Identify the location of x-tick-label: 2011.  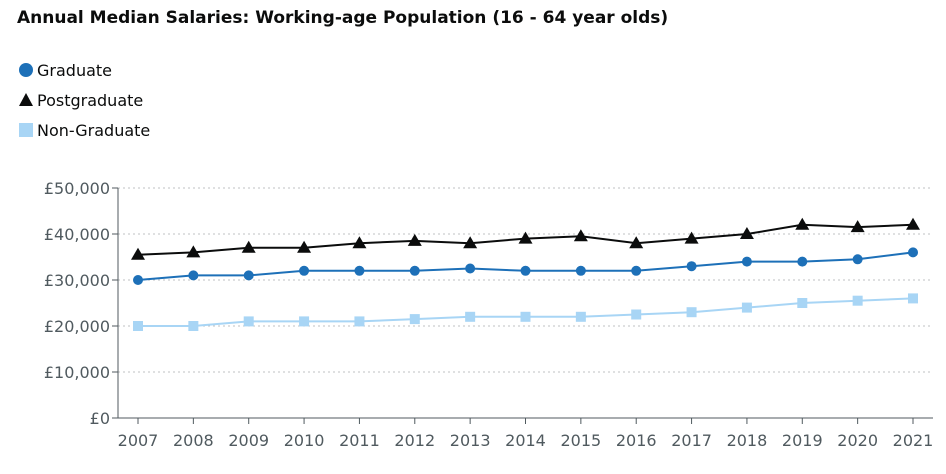
(359, 440).